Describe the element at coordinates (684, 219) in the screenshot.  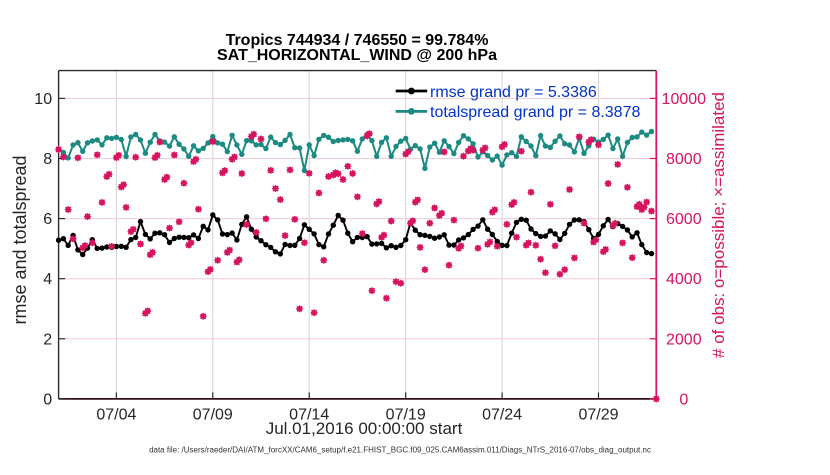
I see `svg-text: 6000` at that location.